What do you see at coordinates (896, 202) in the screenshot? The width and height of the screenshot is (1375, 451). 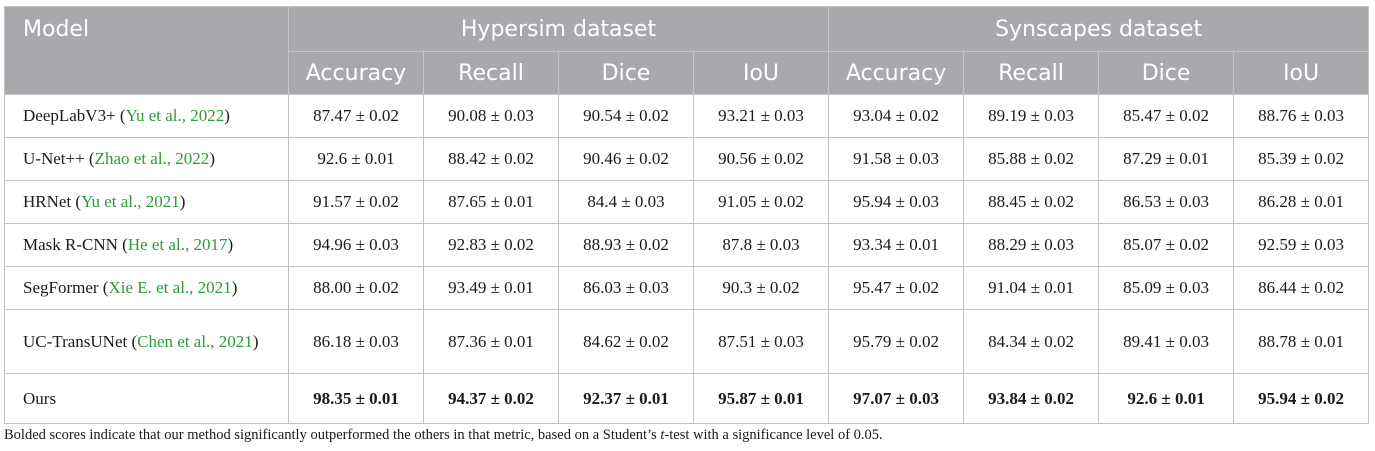 I see `score-cell: 95.94 ± 0.03` at bounding box center [896, 202].